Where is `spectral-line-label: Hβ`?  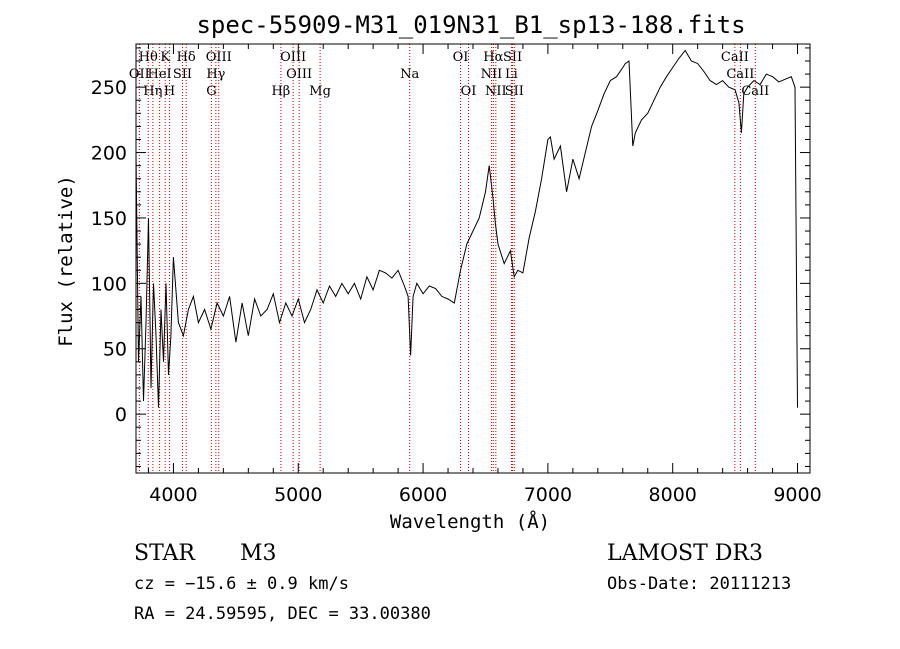 spectral-line-label: Hβ is located at coordinates (280, 91).